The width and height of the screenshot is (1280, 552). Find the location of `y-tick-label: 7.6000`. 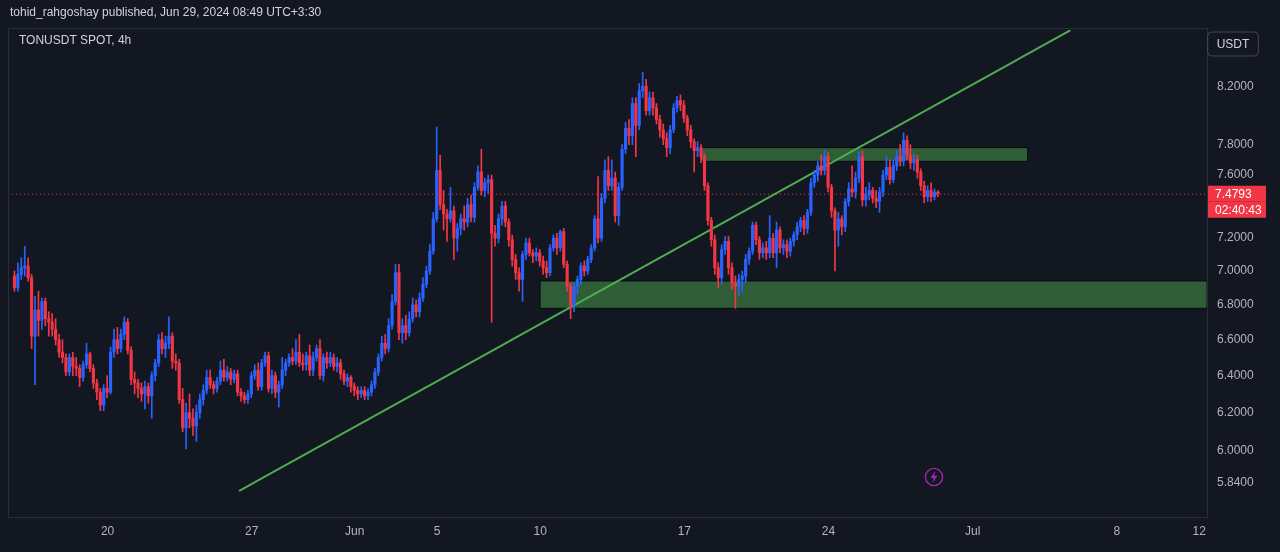

y-tick-label: 7.6000 is located at coordinates (1236, 174).